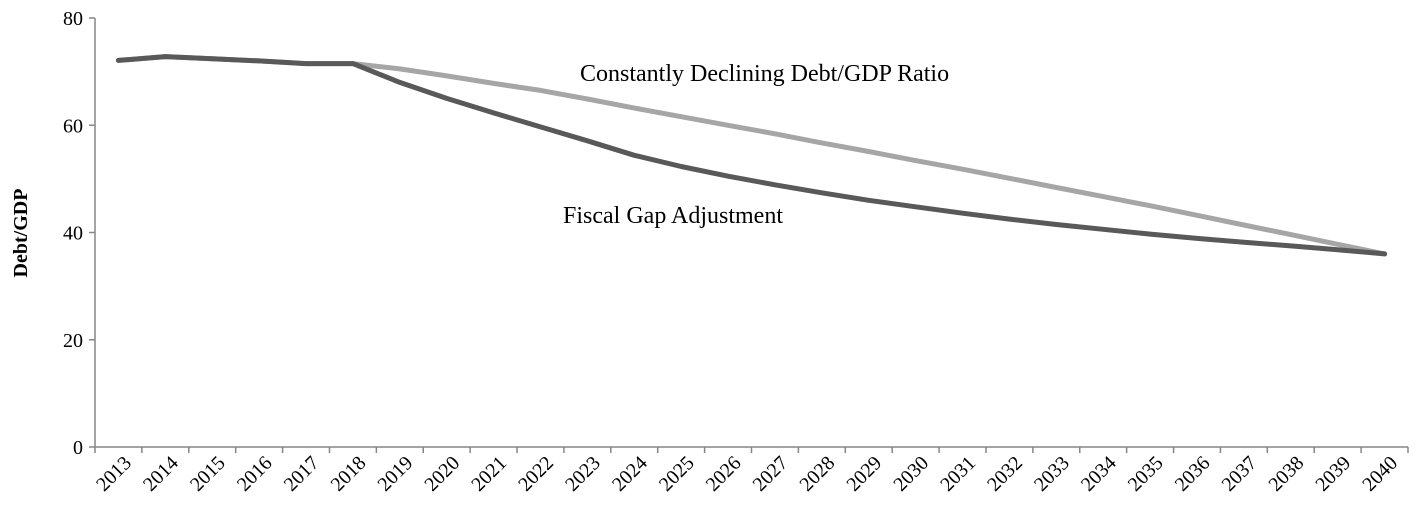 This screenshot has width=1416, height=523. What do you see at coordinates (1286, 474) in the screenshot?
I see `x-tick-label: 2038` at bounding box center [1286, 474].